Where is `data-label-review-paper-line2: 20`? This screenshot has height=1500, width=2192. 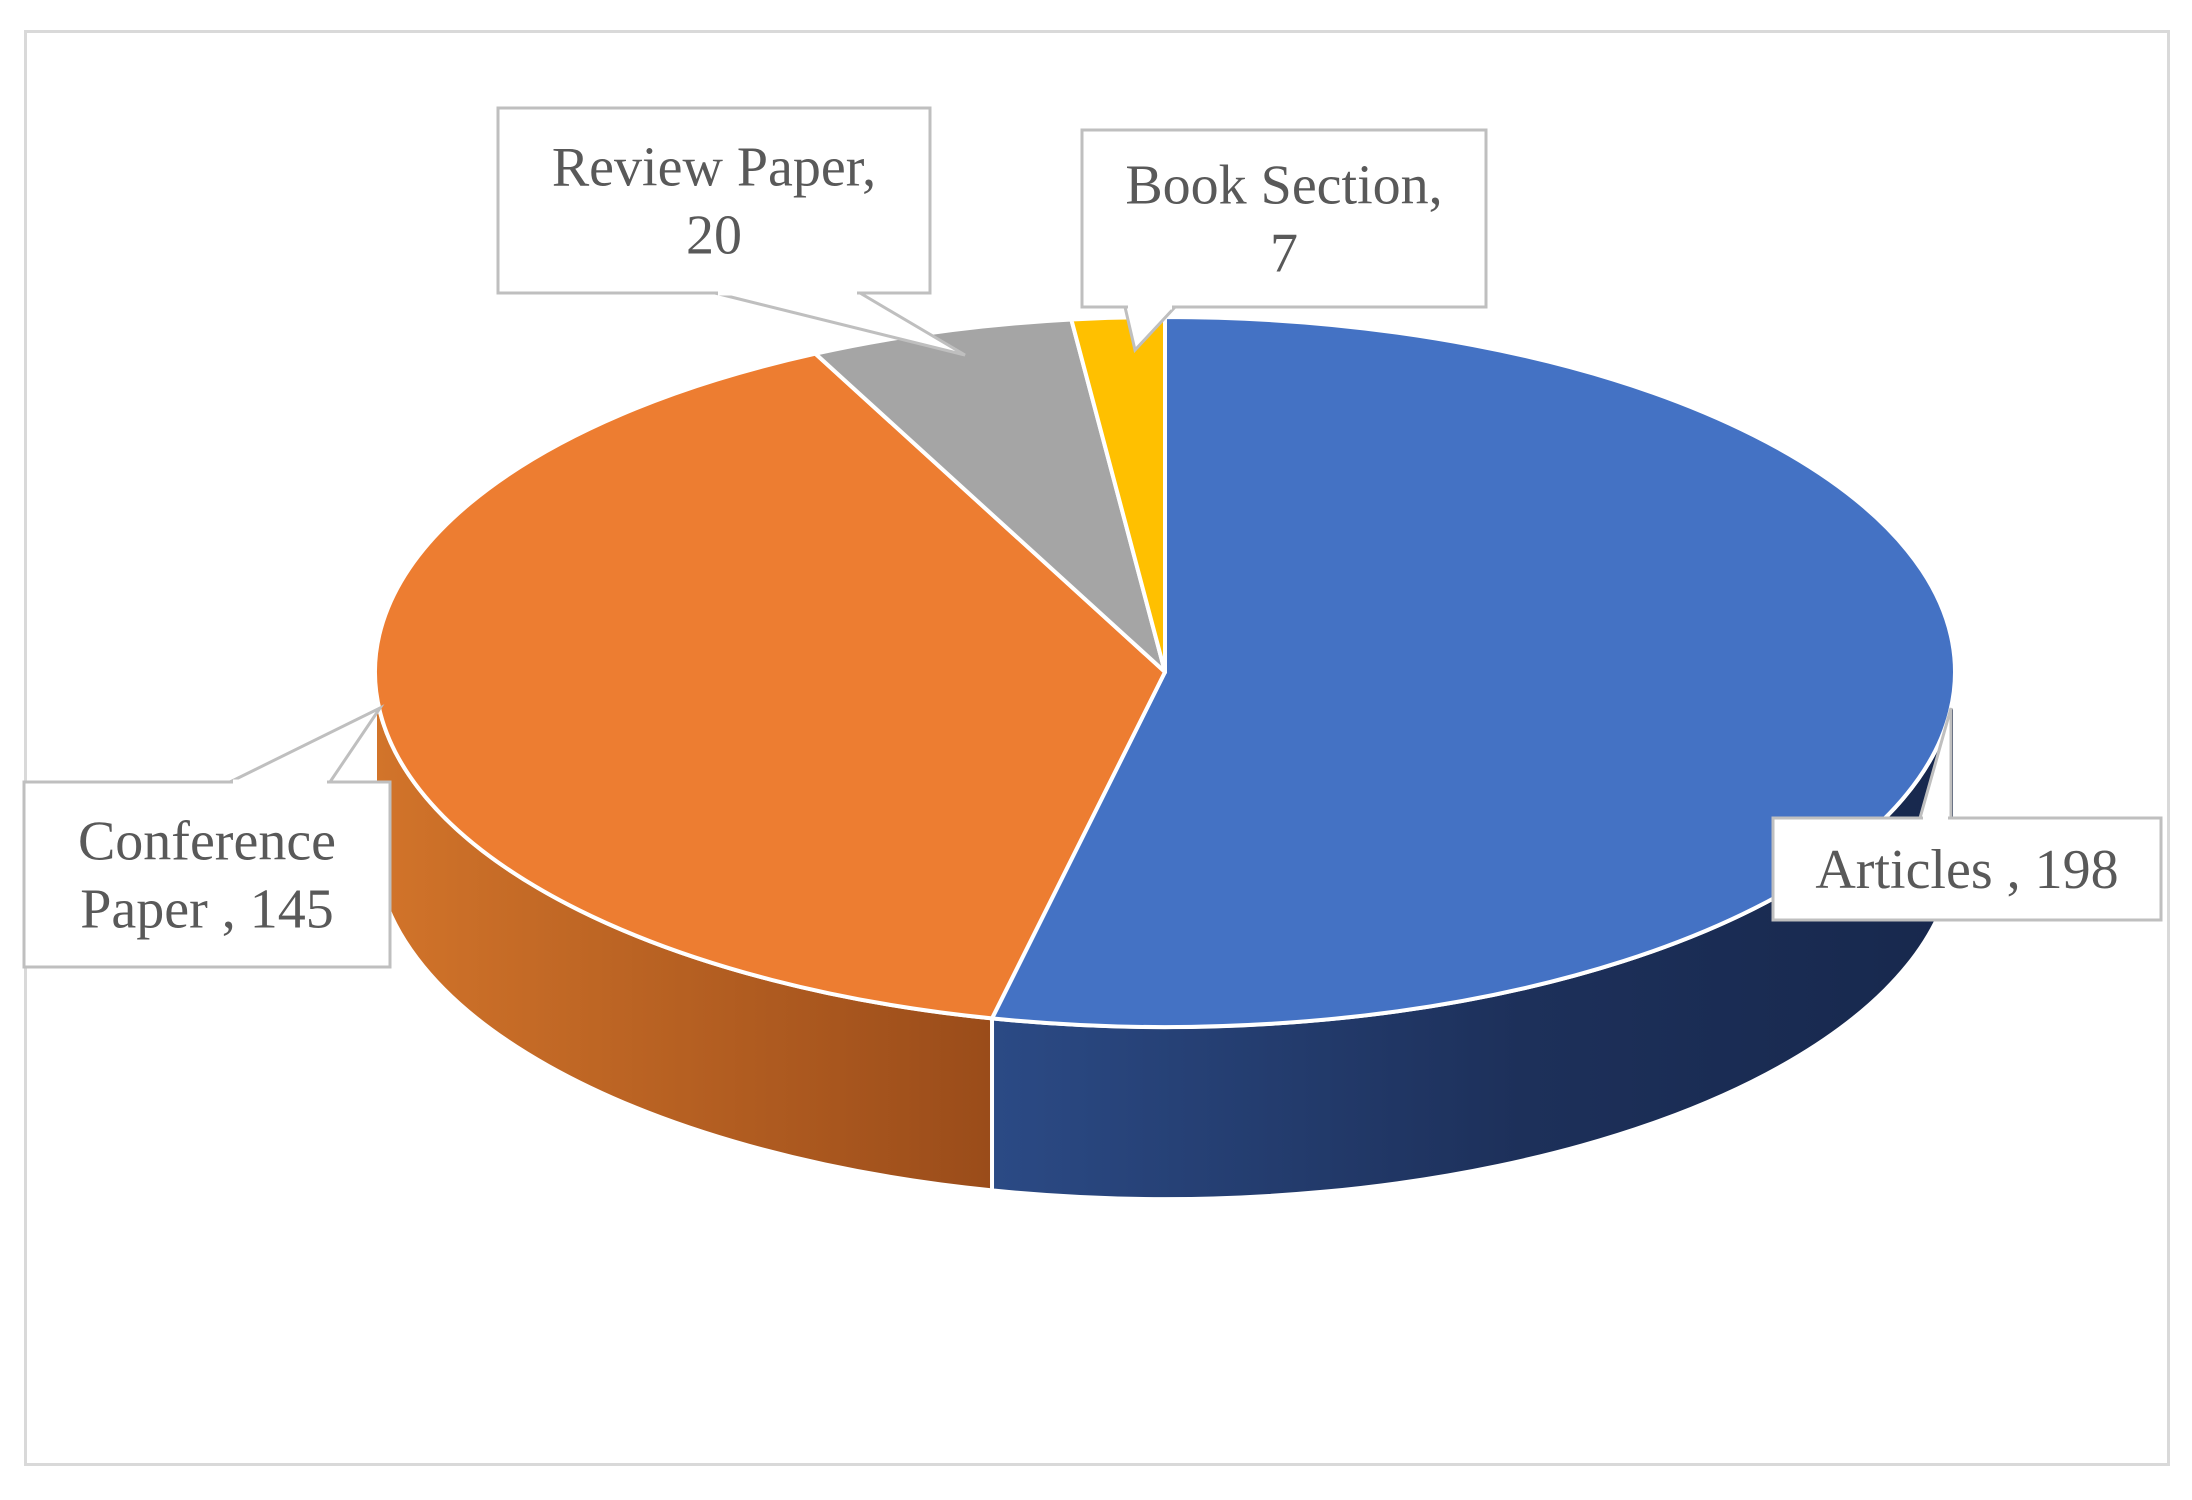
data-label-review-paper-line2: 20 is located at coordinates (714, 236).